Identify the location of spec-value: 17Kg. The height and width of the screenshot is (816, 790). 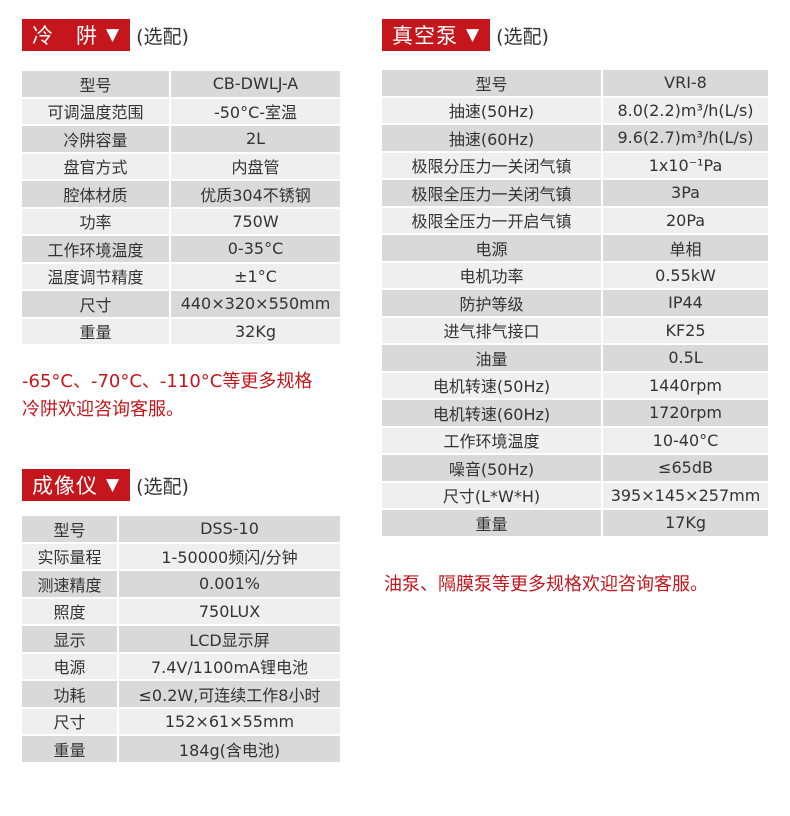
(685, 523).